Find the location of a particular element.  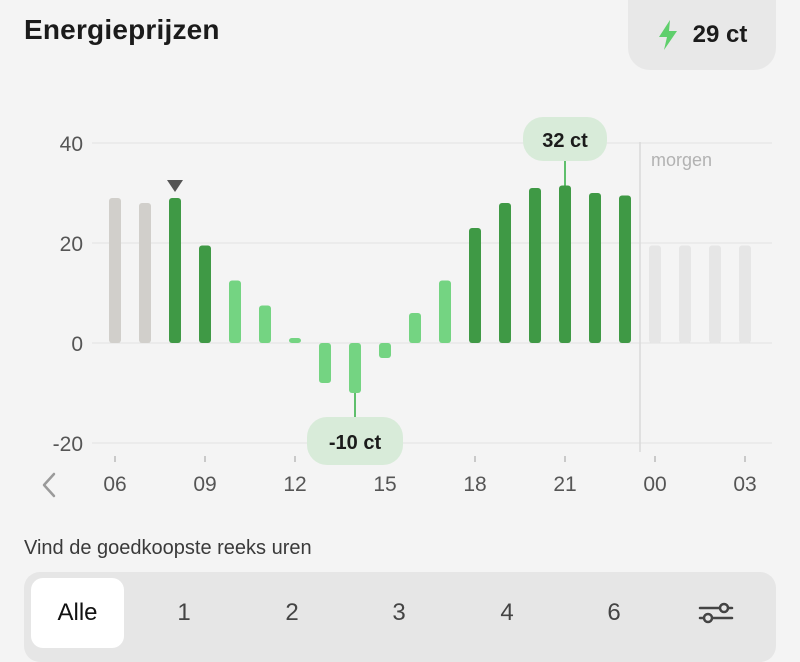

page-title: Energieprijzen is located at coordinates (122, 29).